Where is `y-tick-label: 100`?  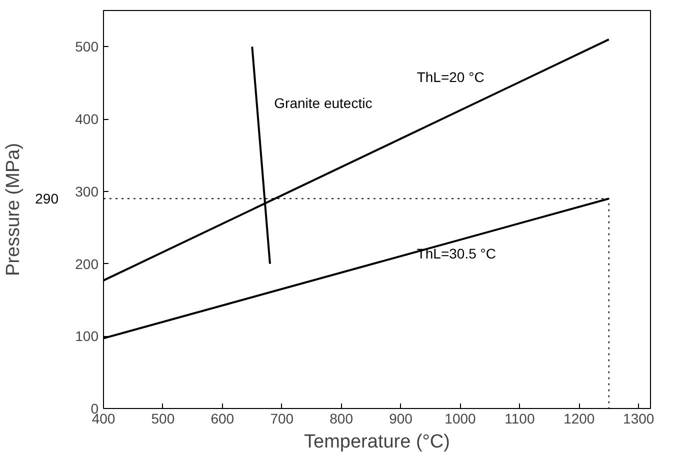
y-tick-label: 100 is located at coordinates (87, 336).